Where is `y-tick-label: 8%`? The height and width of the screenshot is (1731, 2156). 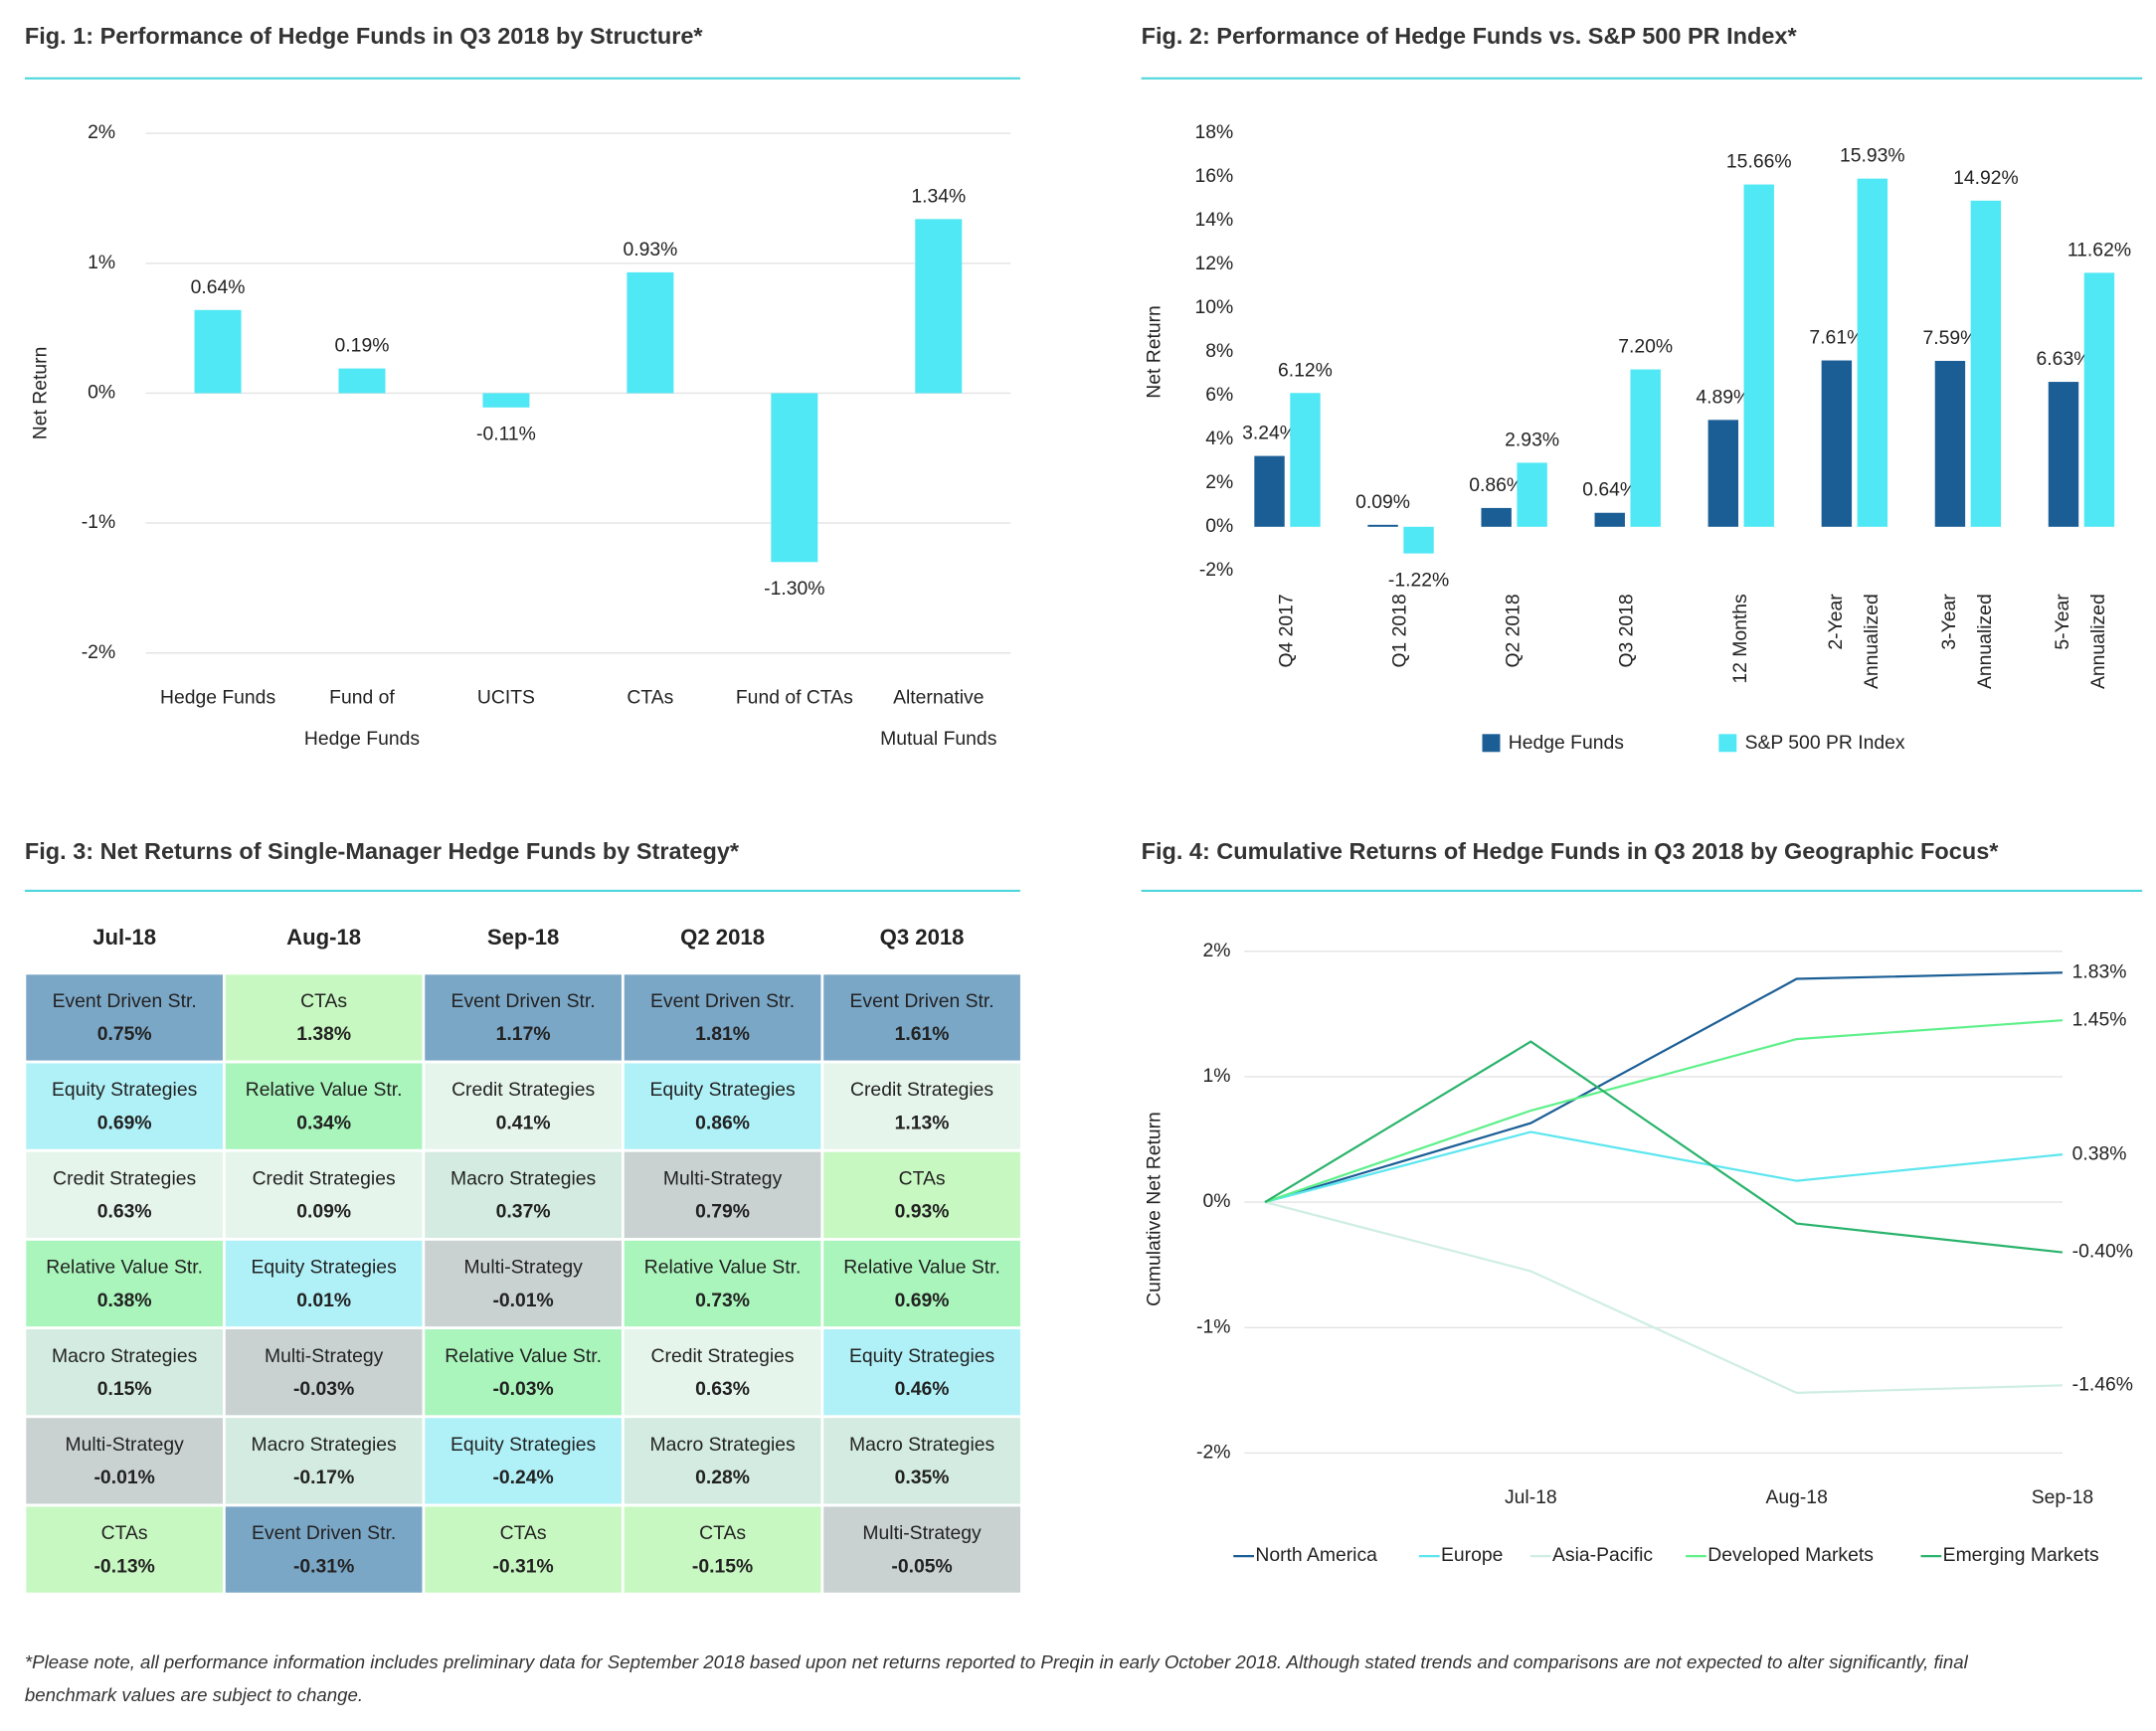 y-tick-label: 8% is located at coordinates (1219, 351).